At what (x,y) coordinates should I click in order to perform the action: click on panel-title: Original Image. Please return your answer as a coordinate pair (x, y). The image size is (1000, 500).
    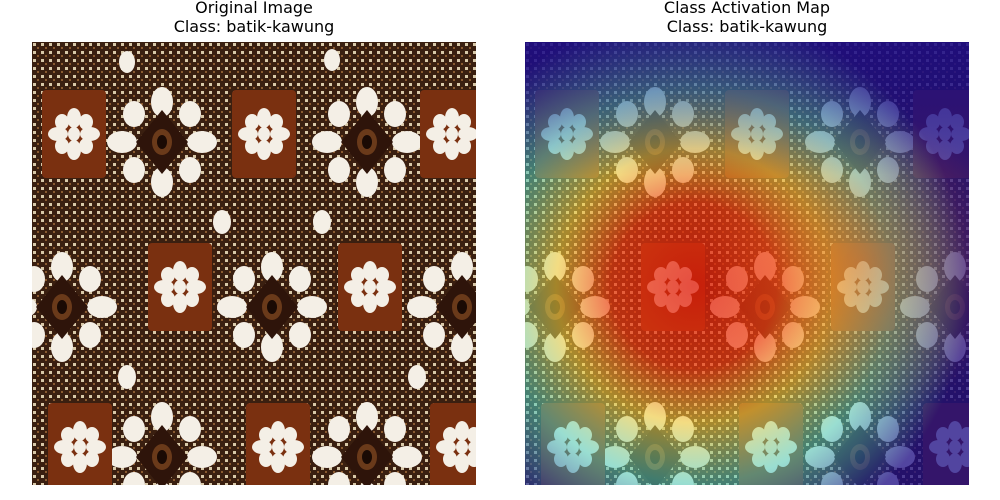
    Looking at the image, I should click on (254, 8).